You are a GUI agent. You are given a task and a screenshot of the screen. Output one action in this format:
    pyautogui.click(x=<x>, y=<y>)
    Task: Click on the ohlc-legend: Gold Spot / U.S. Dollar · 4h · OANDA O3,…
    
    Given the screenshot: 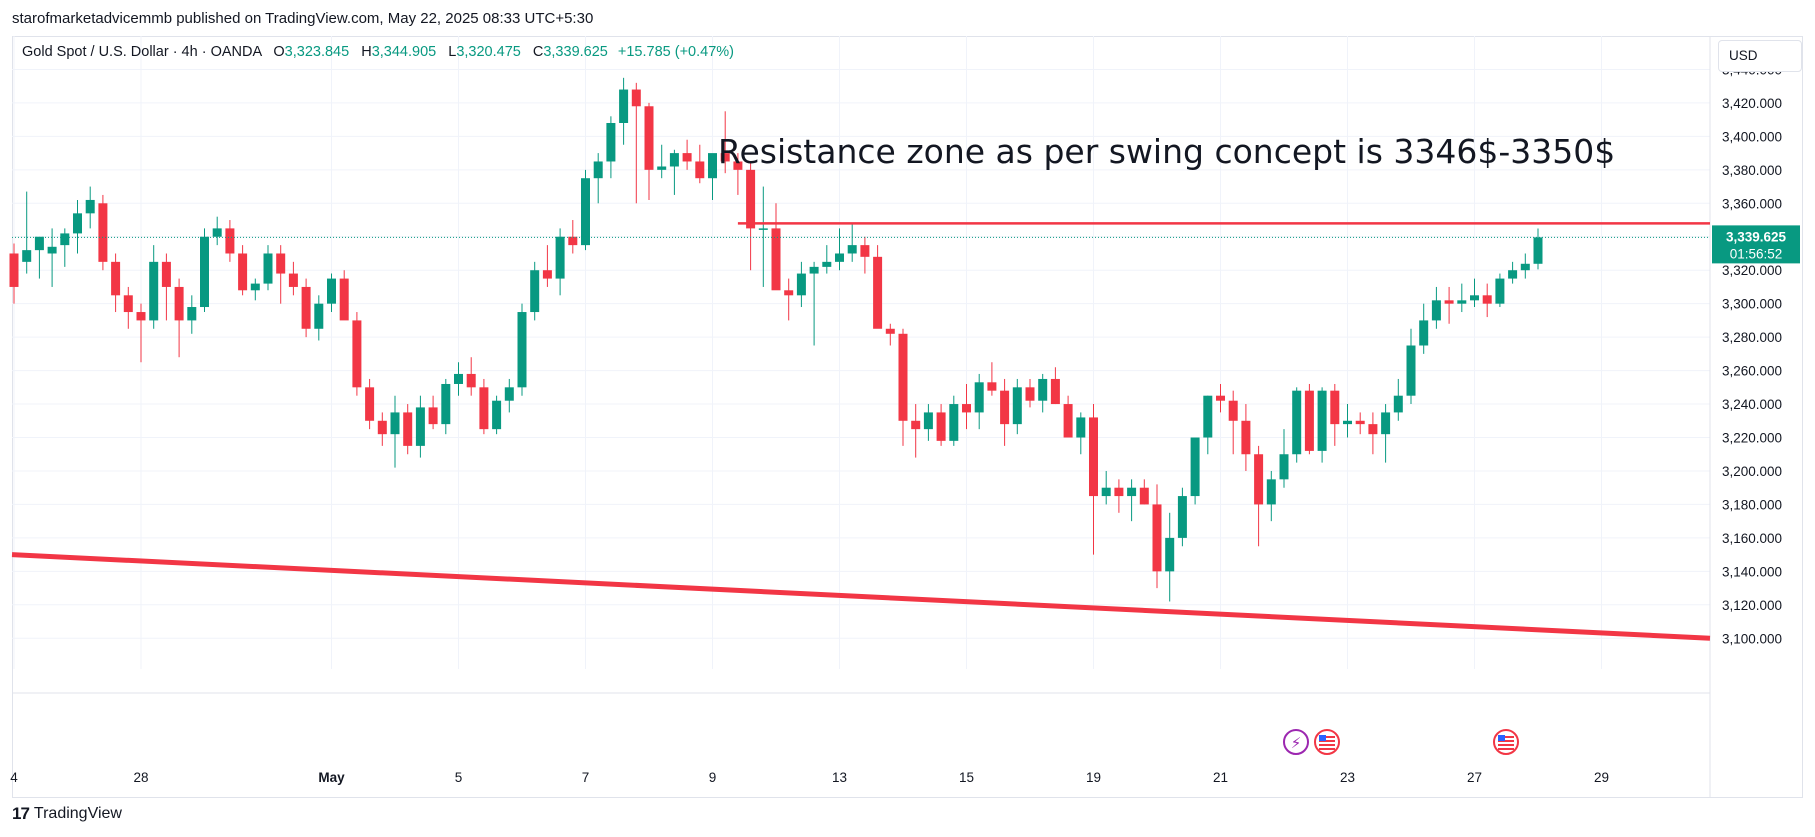 What is the action you would take?
    pyautogui.click(x=378, y=52)
    